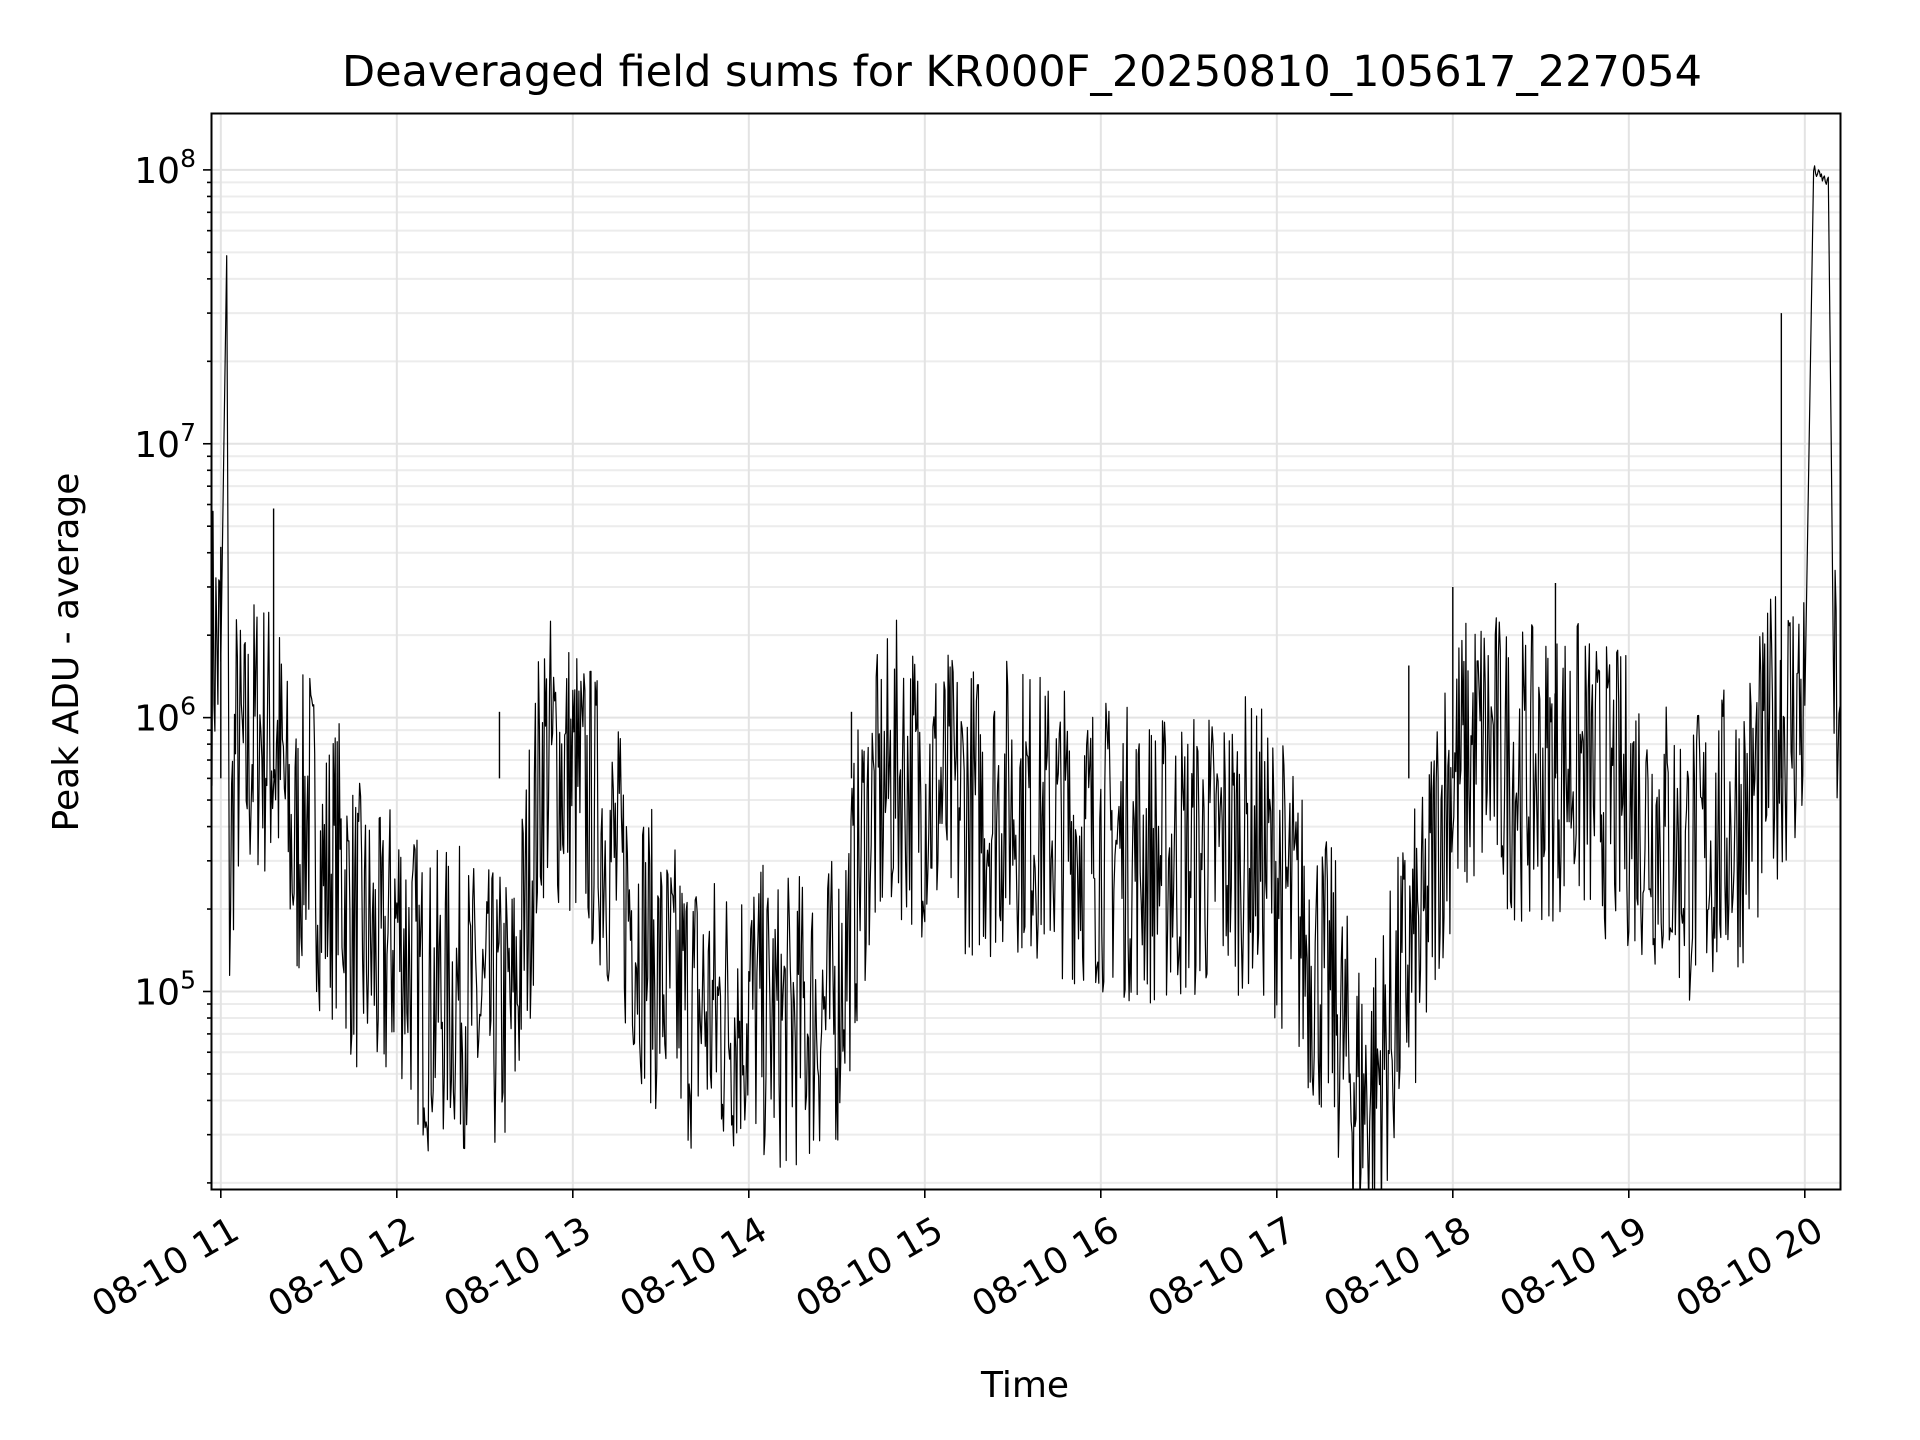  I want to click on y-tick-label: 10⁷, so click(165, 442).